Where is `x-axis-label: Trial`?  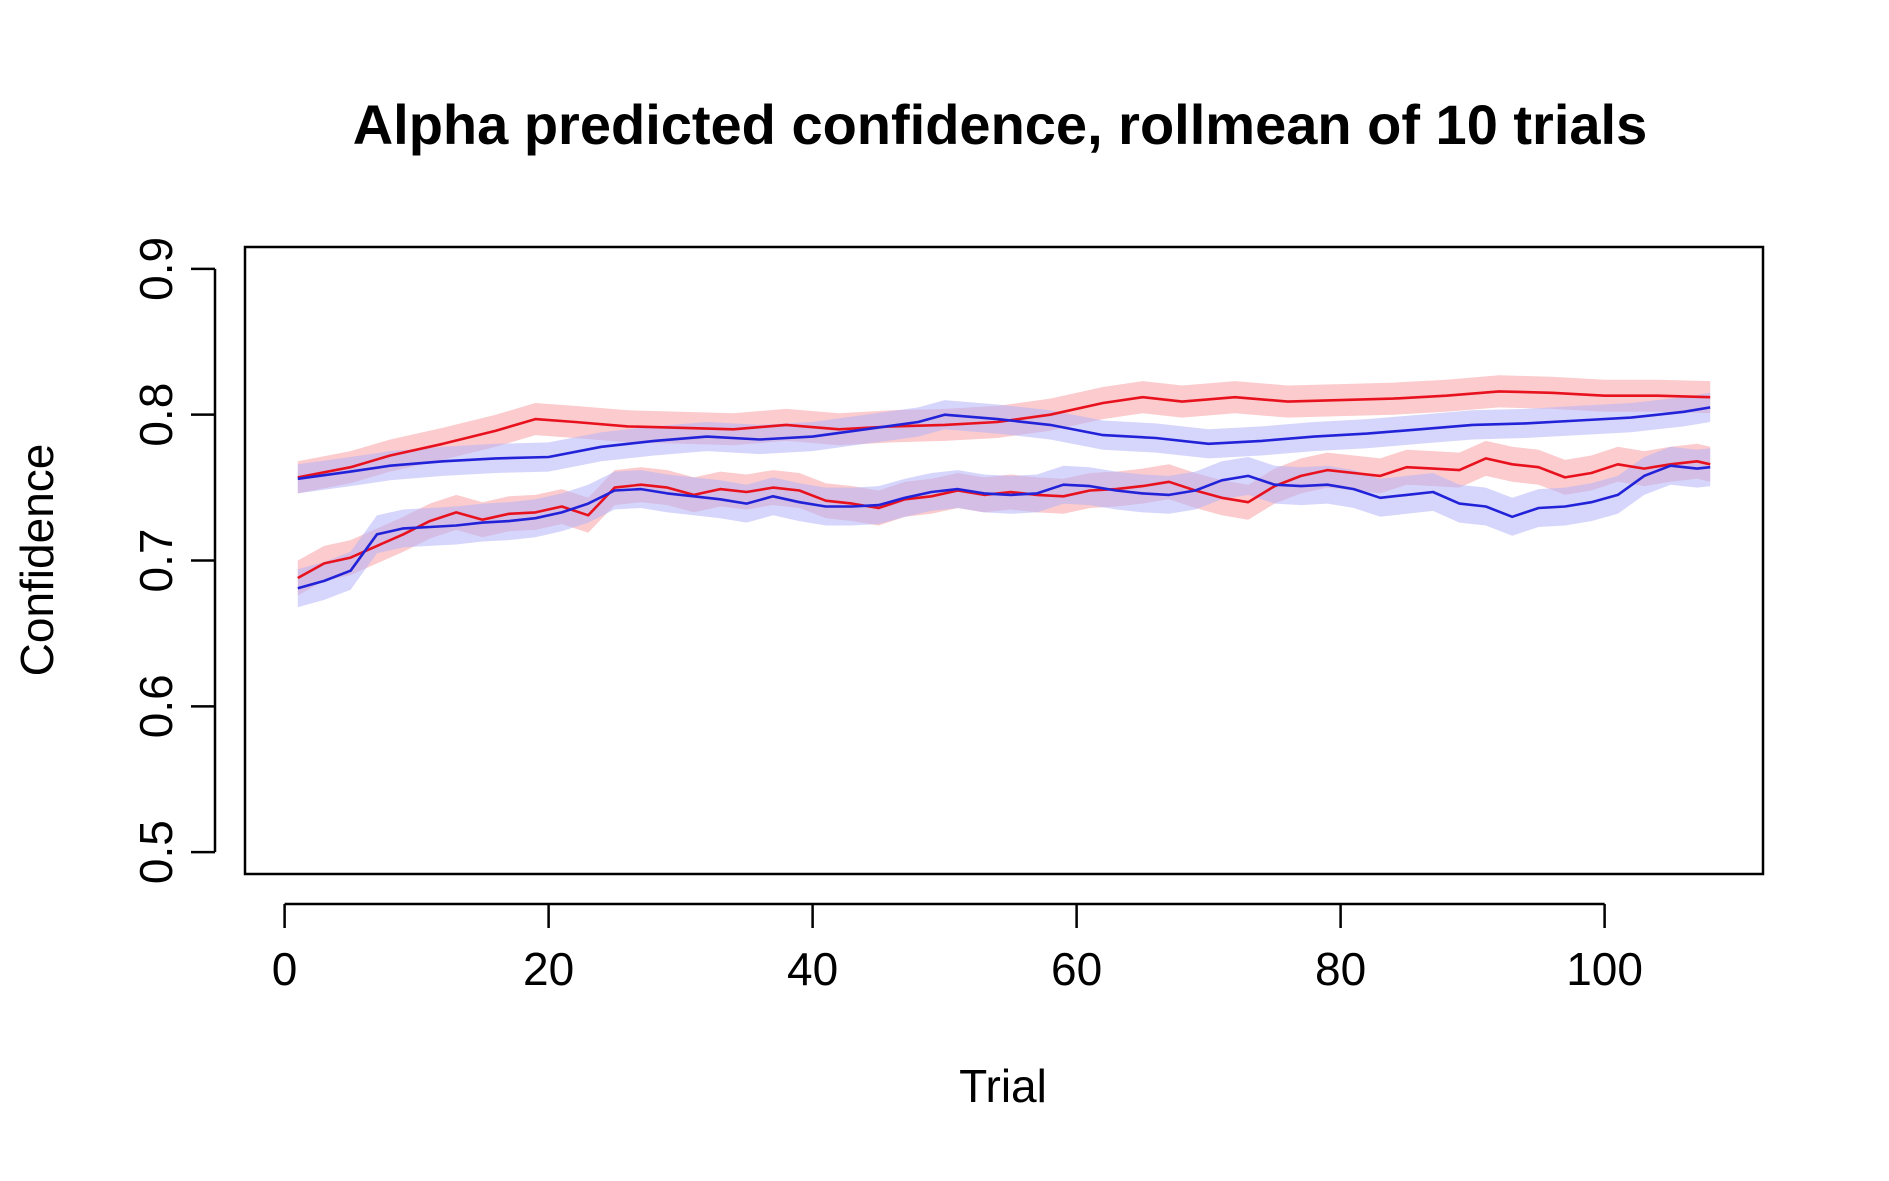
x-axis-label: Trial is located at coordinates (1003, 1086).